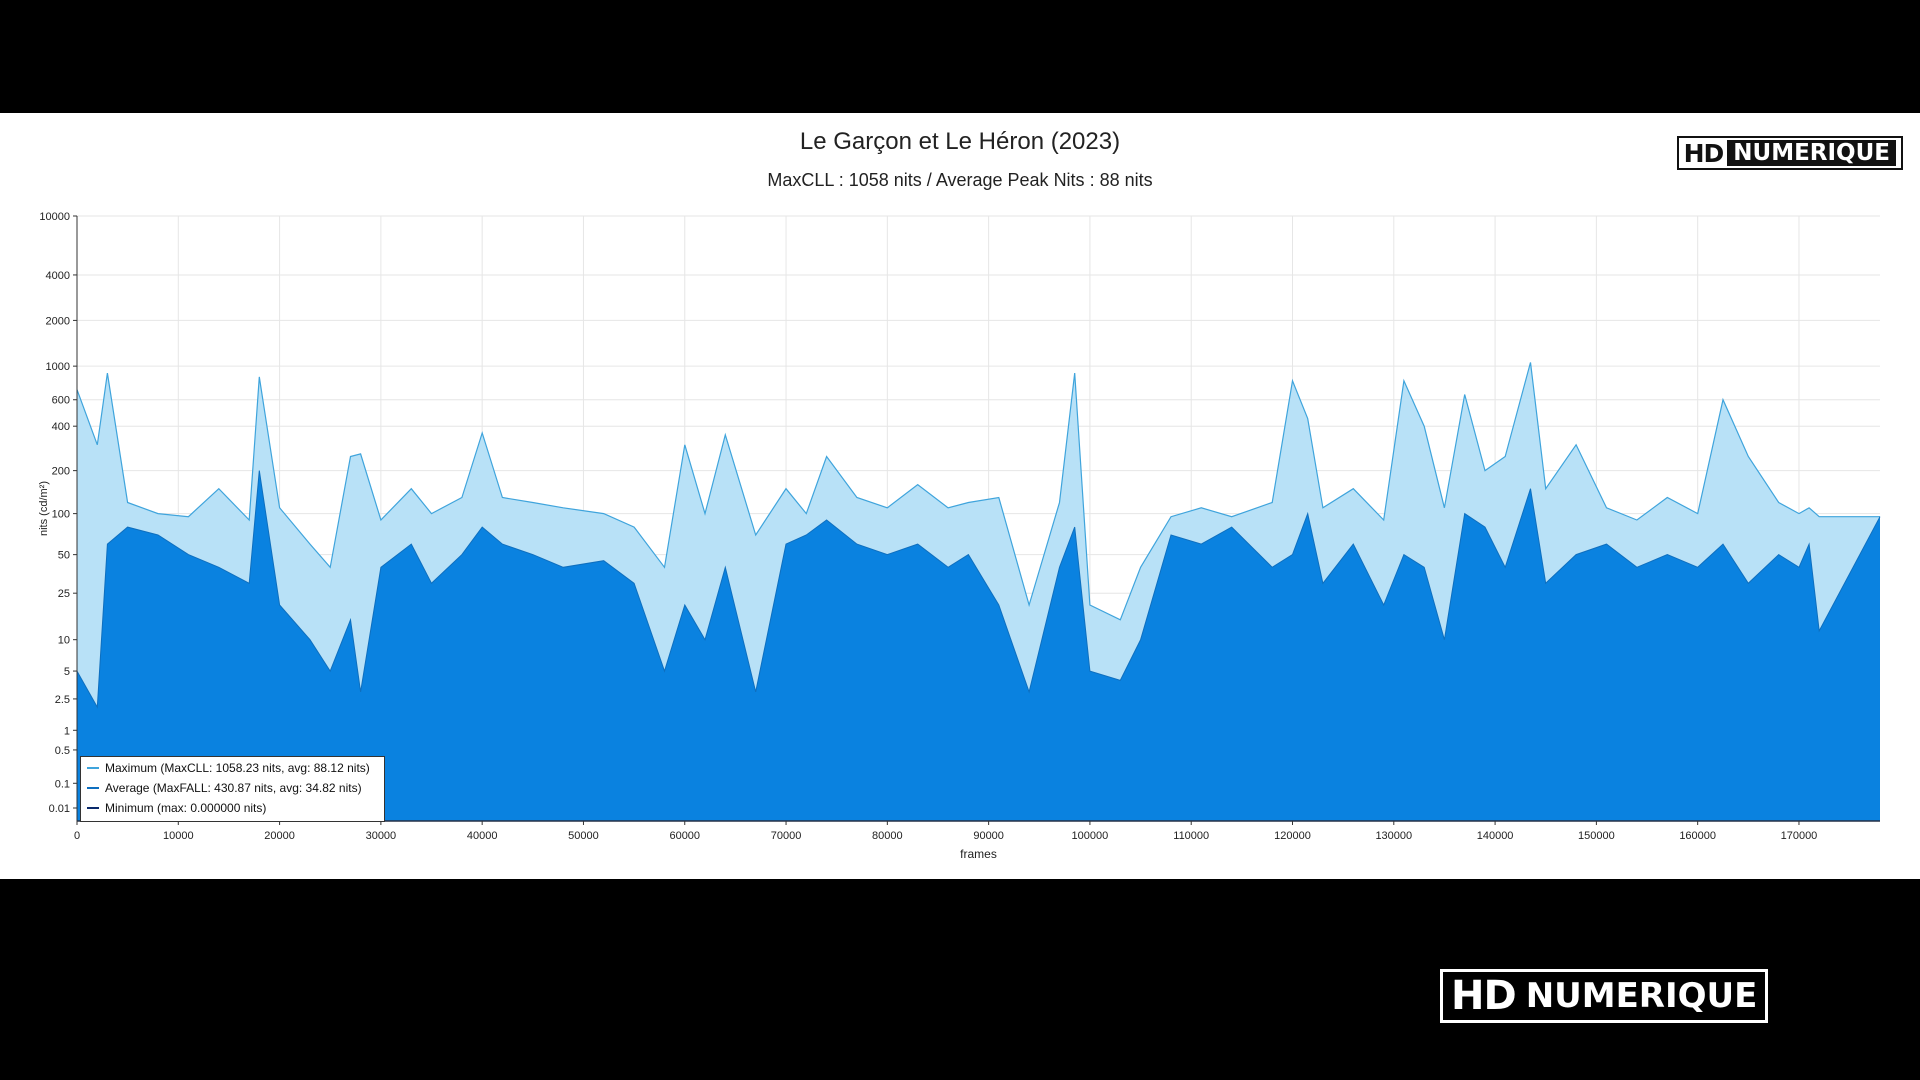 The width and height of the screenshot is (1920, 1080). Describe the element at coordinates (684, 836) in the screenshot. I see `x-tick-label: 60000` at that location.